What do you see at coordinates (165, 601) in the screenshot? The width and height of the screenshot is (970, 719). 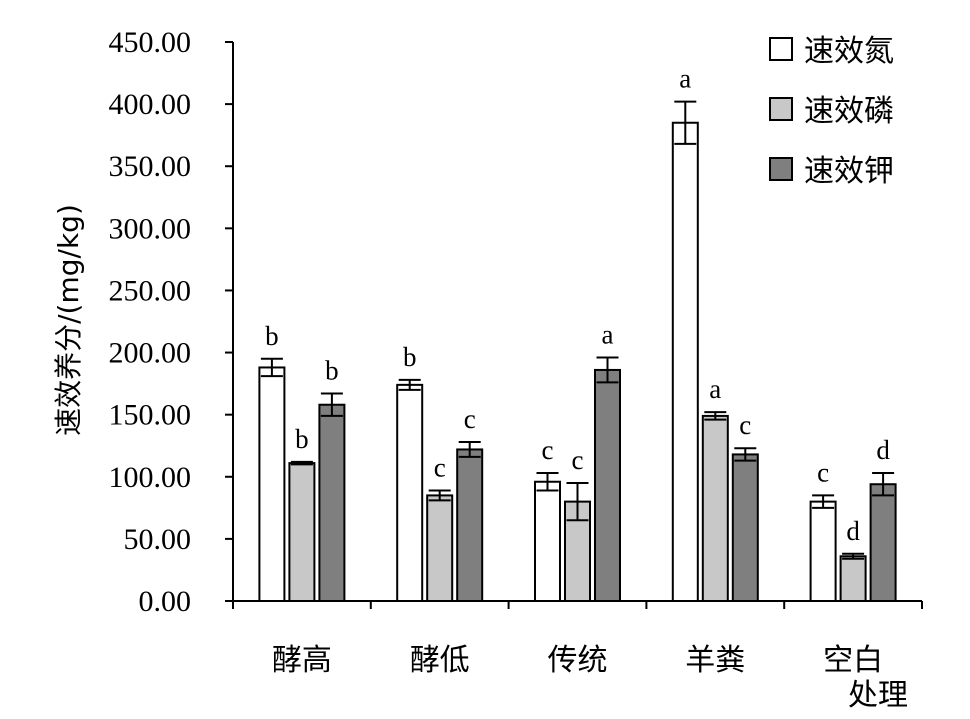 I see `y-tick-label: 0.00` at bounding box center [165, 601].